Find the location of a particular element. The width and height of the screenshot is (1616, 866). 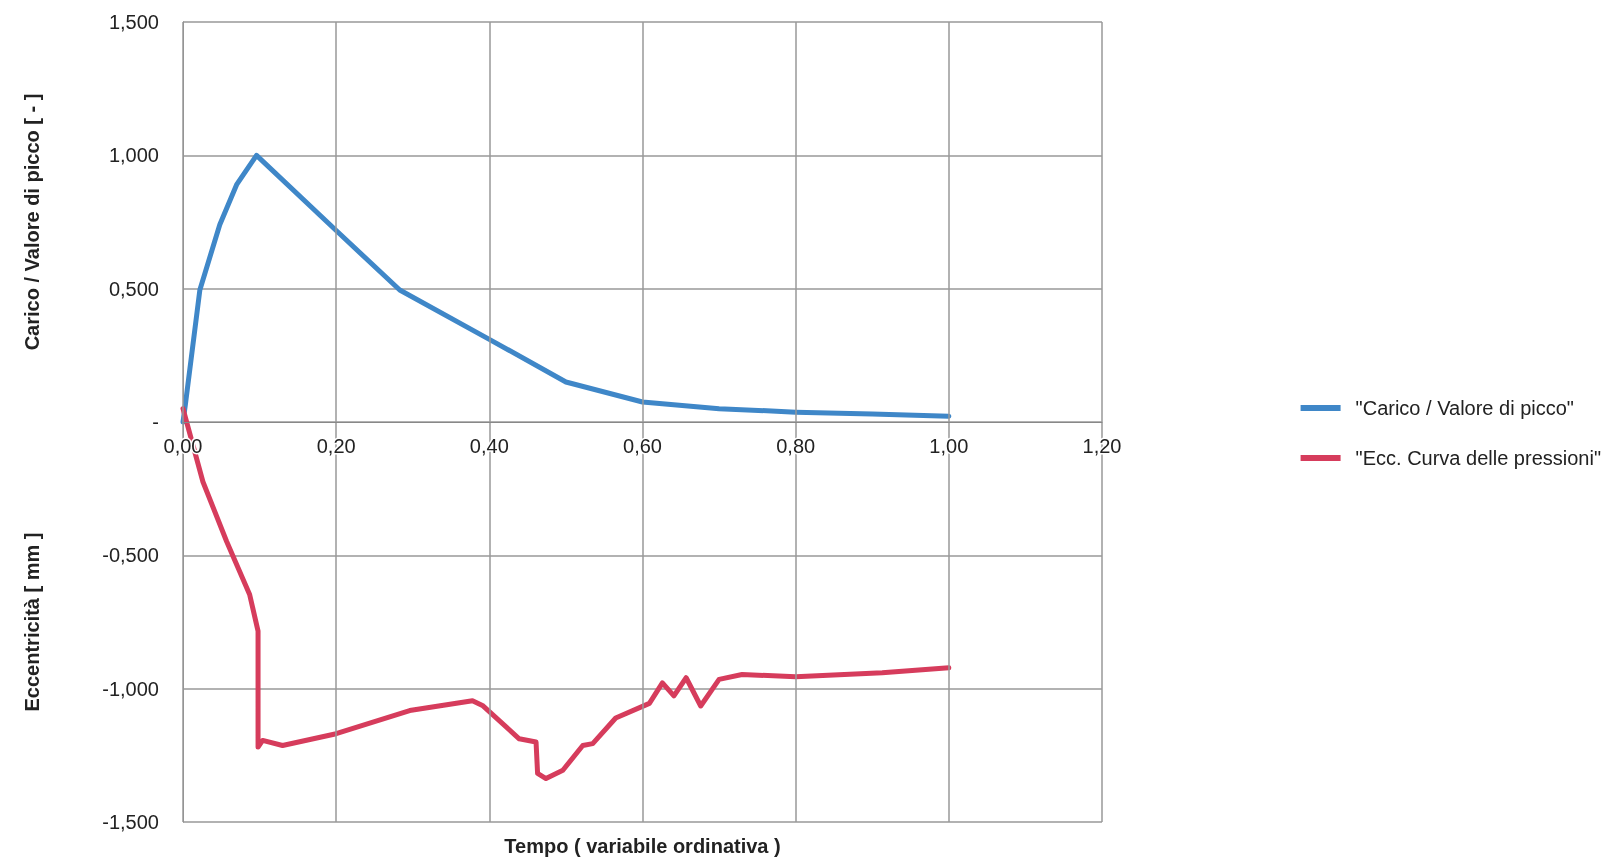

y-tick-label: 1,000 is located at coordinates (133, 155).